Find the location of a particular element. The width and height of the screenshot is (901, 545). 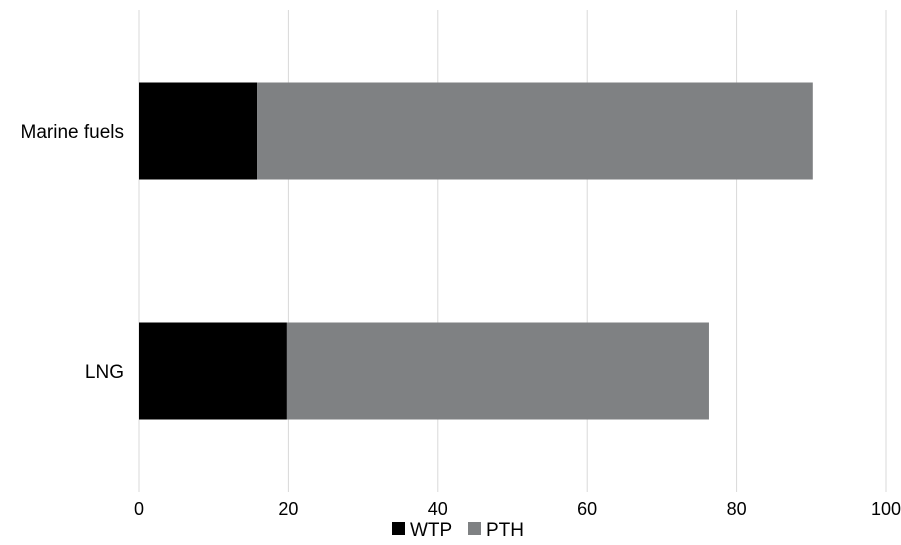

x-tick-label: 100 is located at coordinates (886, 509).